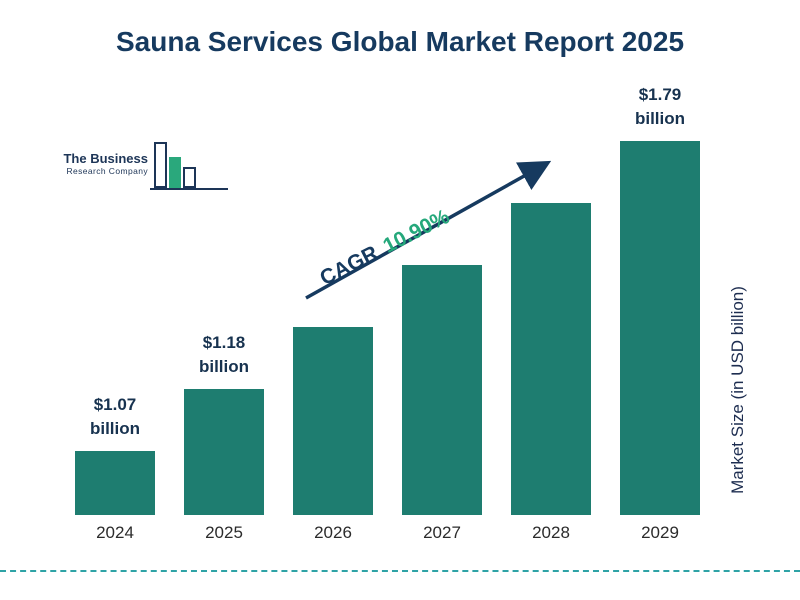 The image size is (800, 600). Describe the element at coordinates (115, 483) in the screenshot. I see `bar-2024` at that location.